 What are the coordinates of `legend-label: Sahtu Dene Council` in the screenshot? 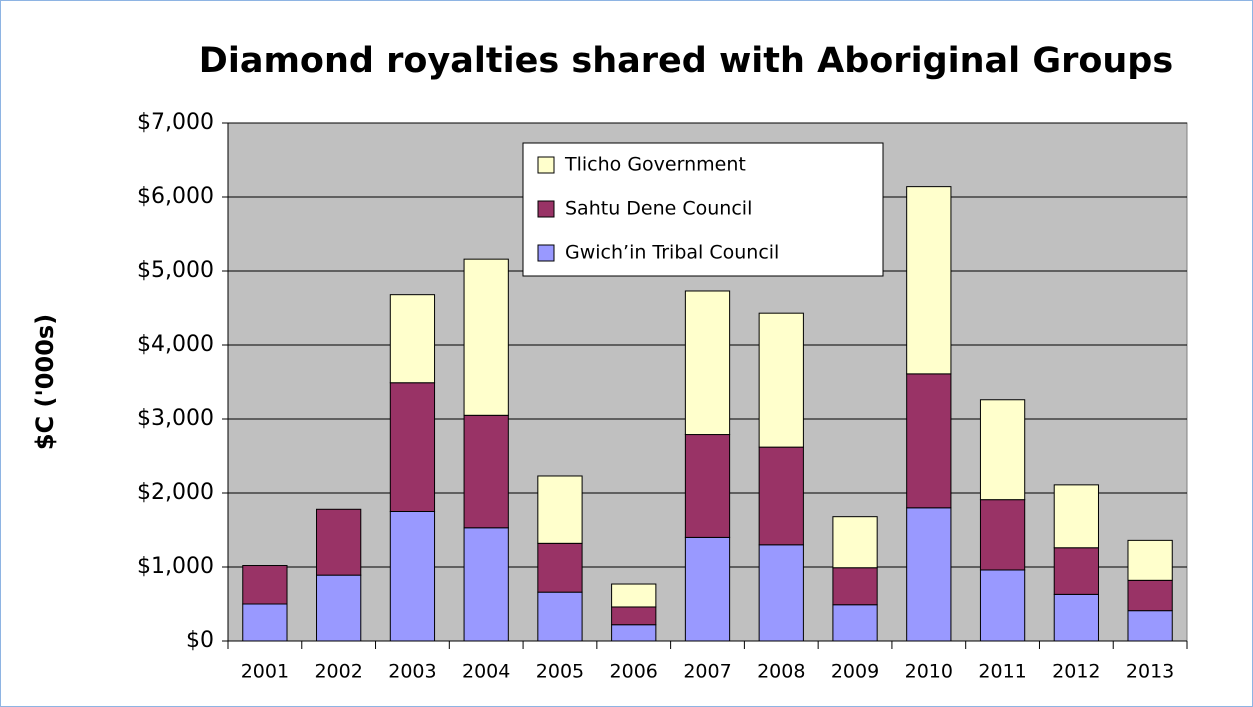 It's located at (658, 209).